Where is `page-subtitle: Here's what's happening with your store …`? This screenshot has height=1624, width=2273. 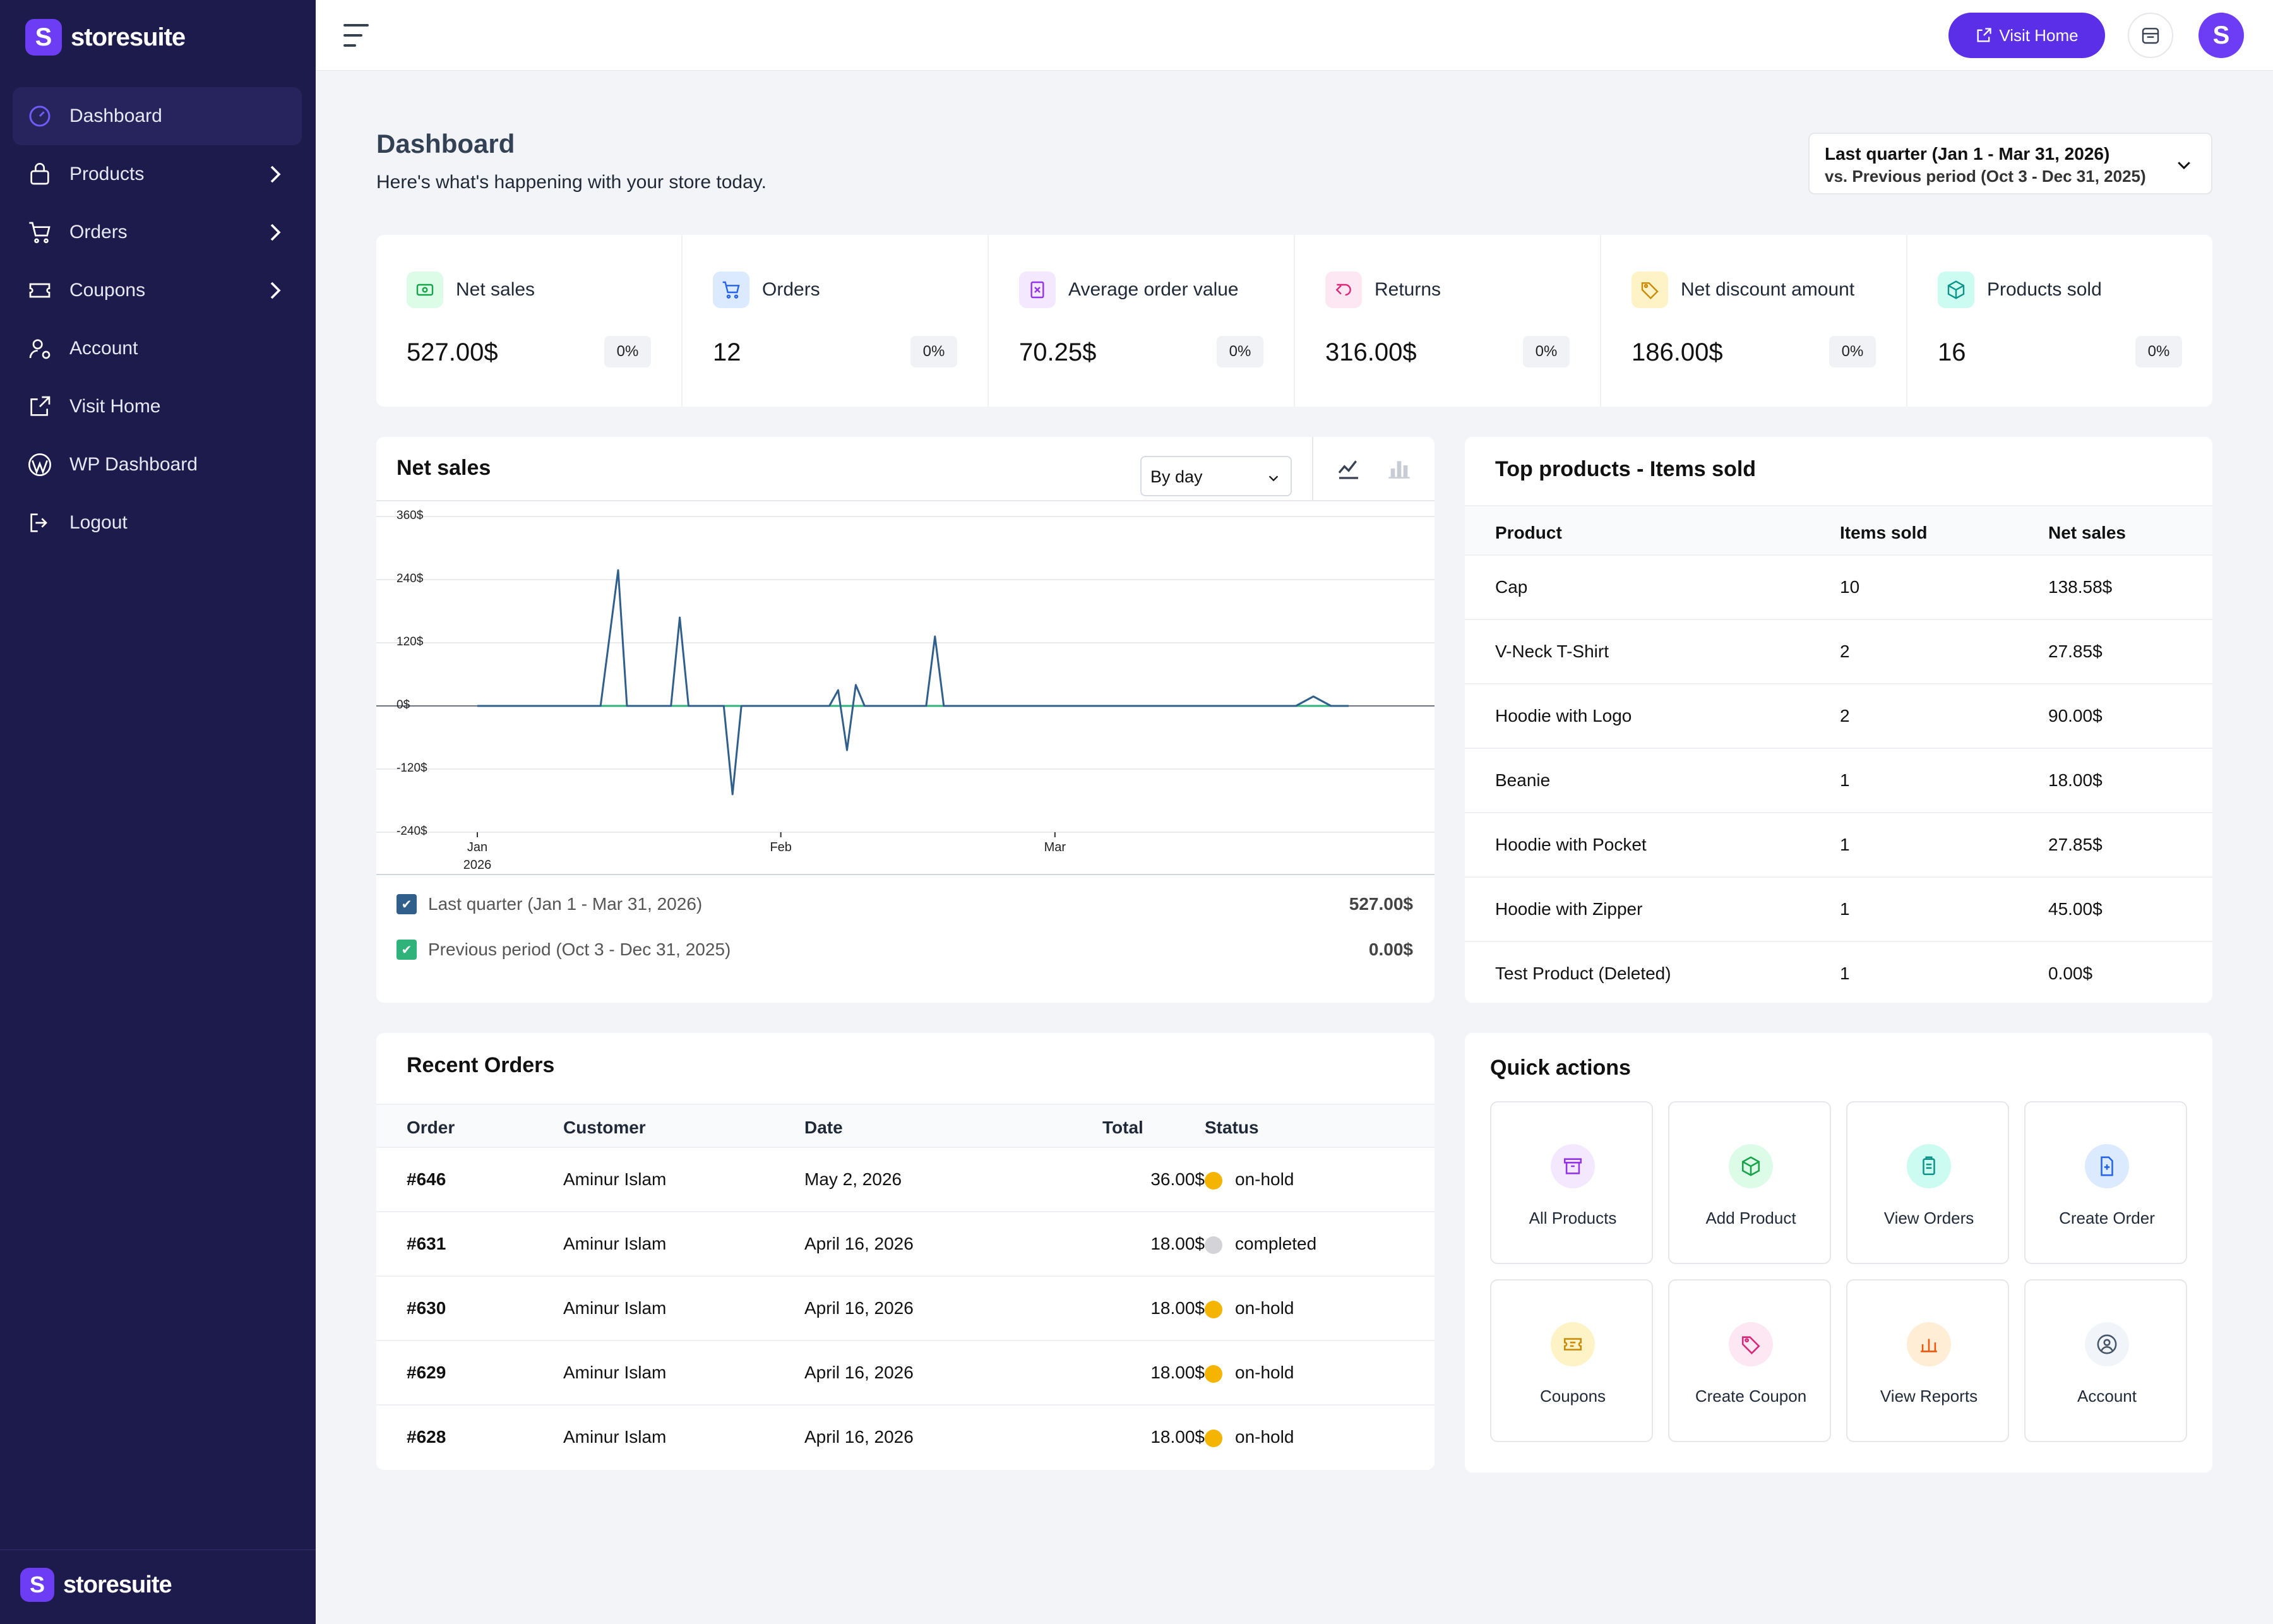
page-subtitle: Here's what's happening with your store … is located at coordinates (572, 182).